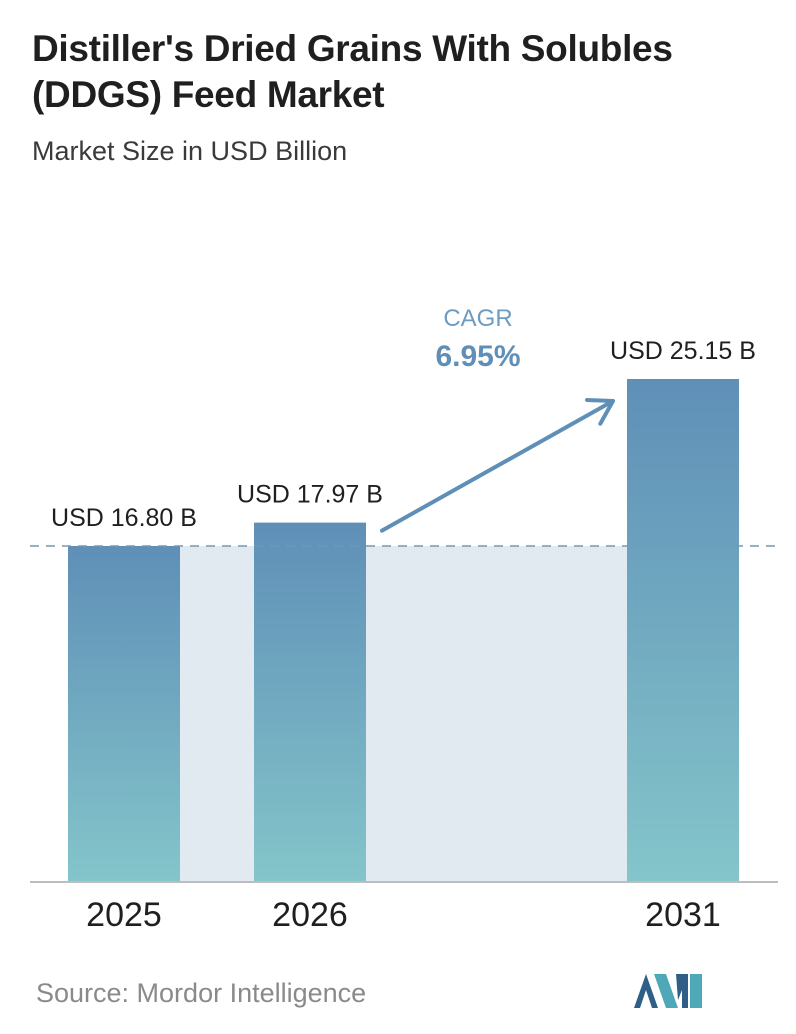  What do you see at coordinates (668, 991) in the screenshot?
I see `mordor-intelligence-logo-icon` at bounding box center [668, 991].